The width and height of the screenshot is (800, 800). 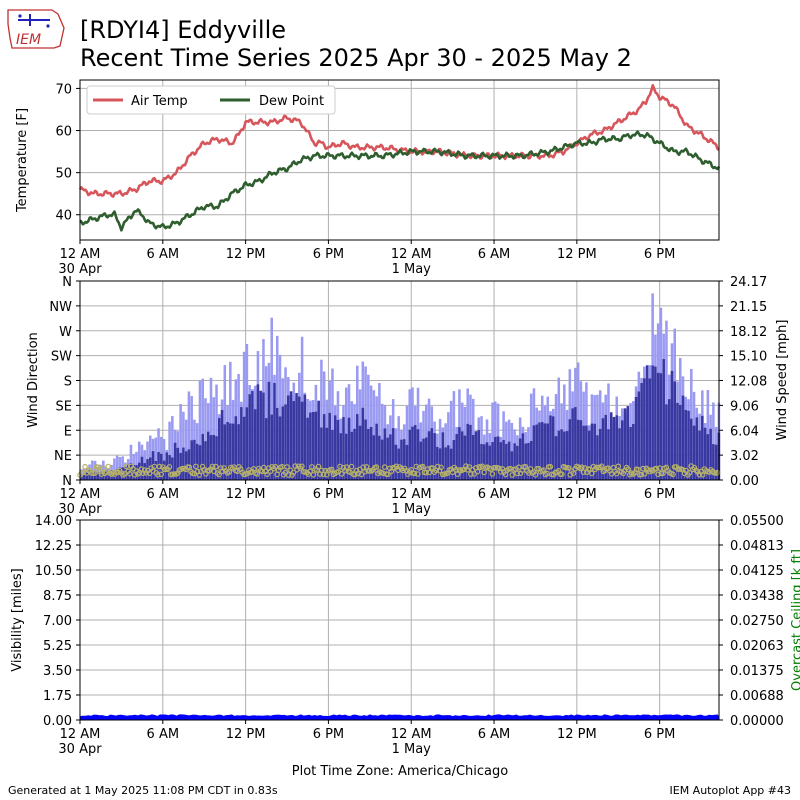 What do you see at coordinates (163, 734) in the screenshot?
I see `x-tick-label: 6 AM` at bounding box center [163, 734].